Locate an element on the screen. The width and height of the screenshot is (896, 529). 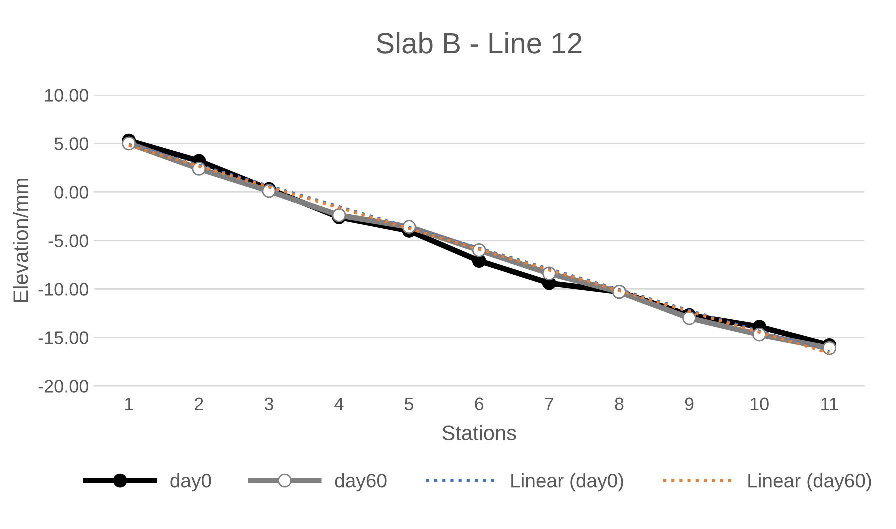
y-tick-label: 5.00 is located at coordinates (71, 144).